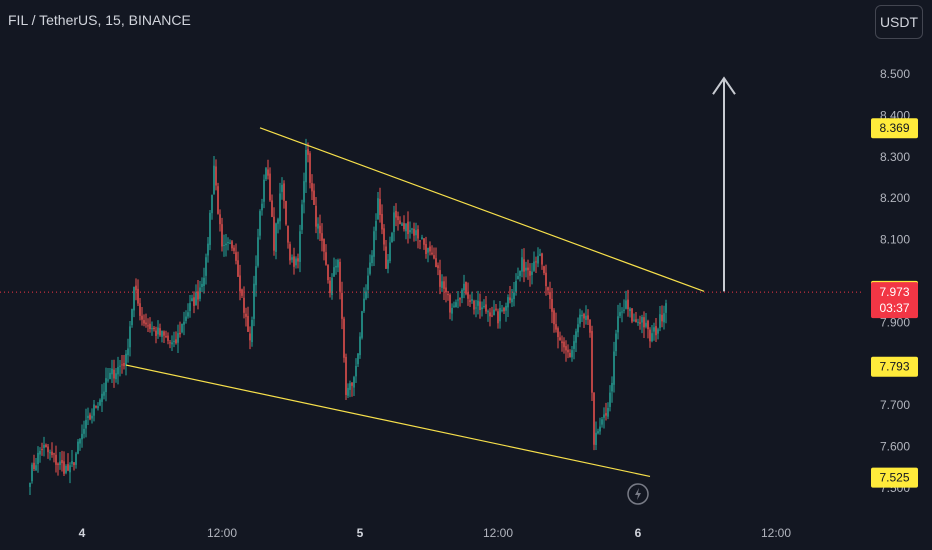  I want to click on time-tick-label: 5, so click(360, 533).